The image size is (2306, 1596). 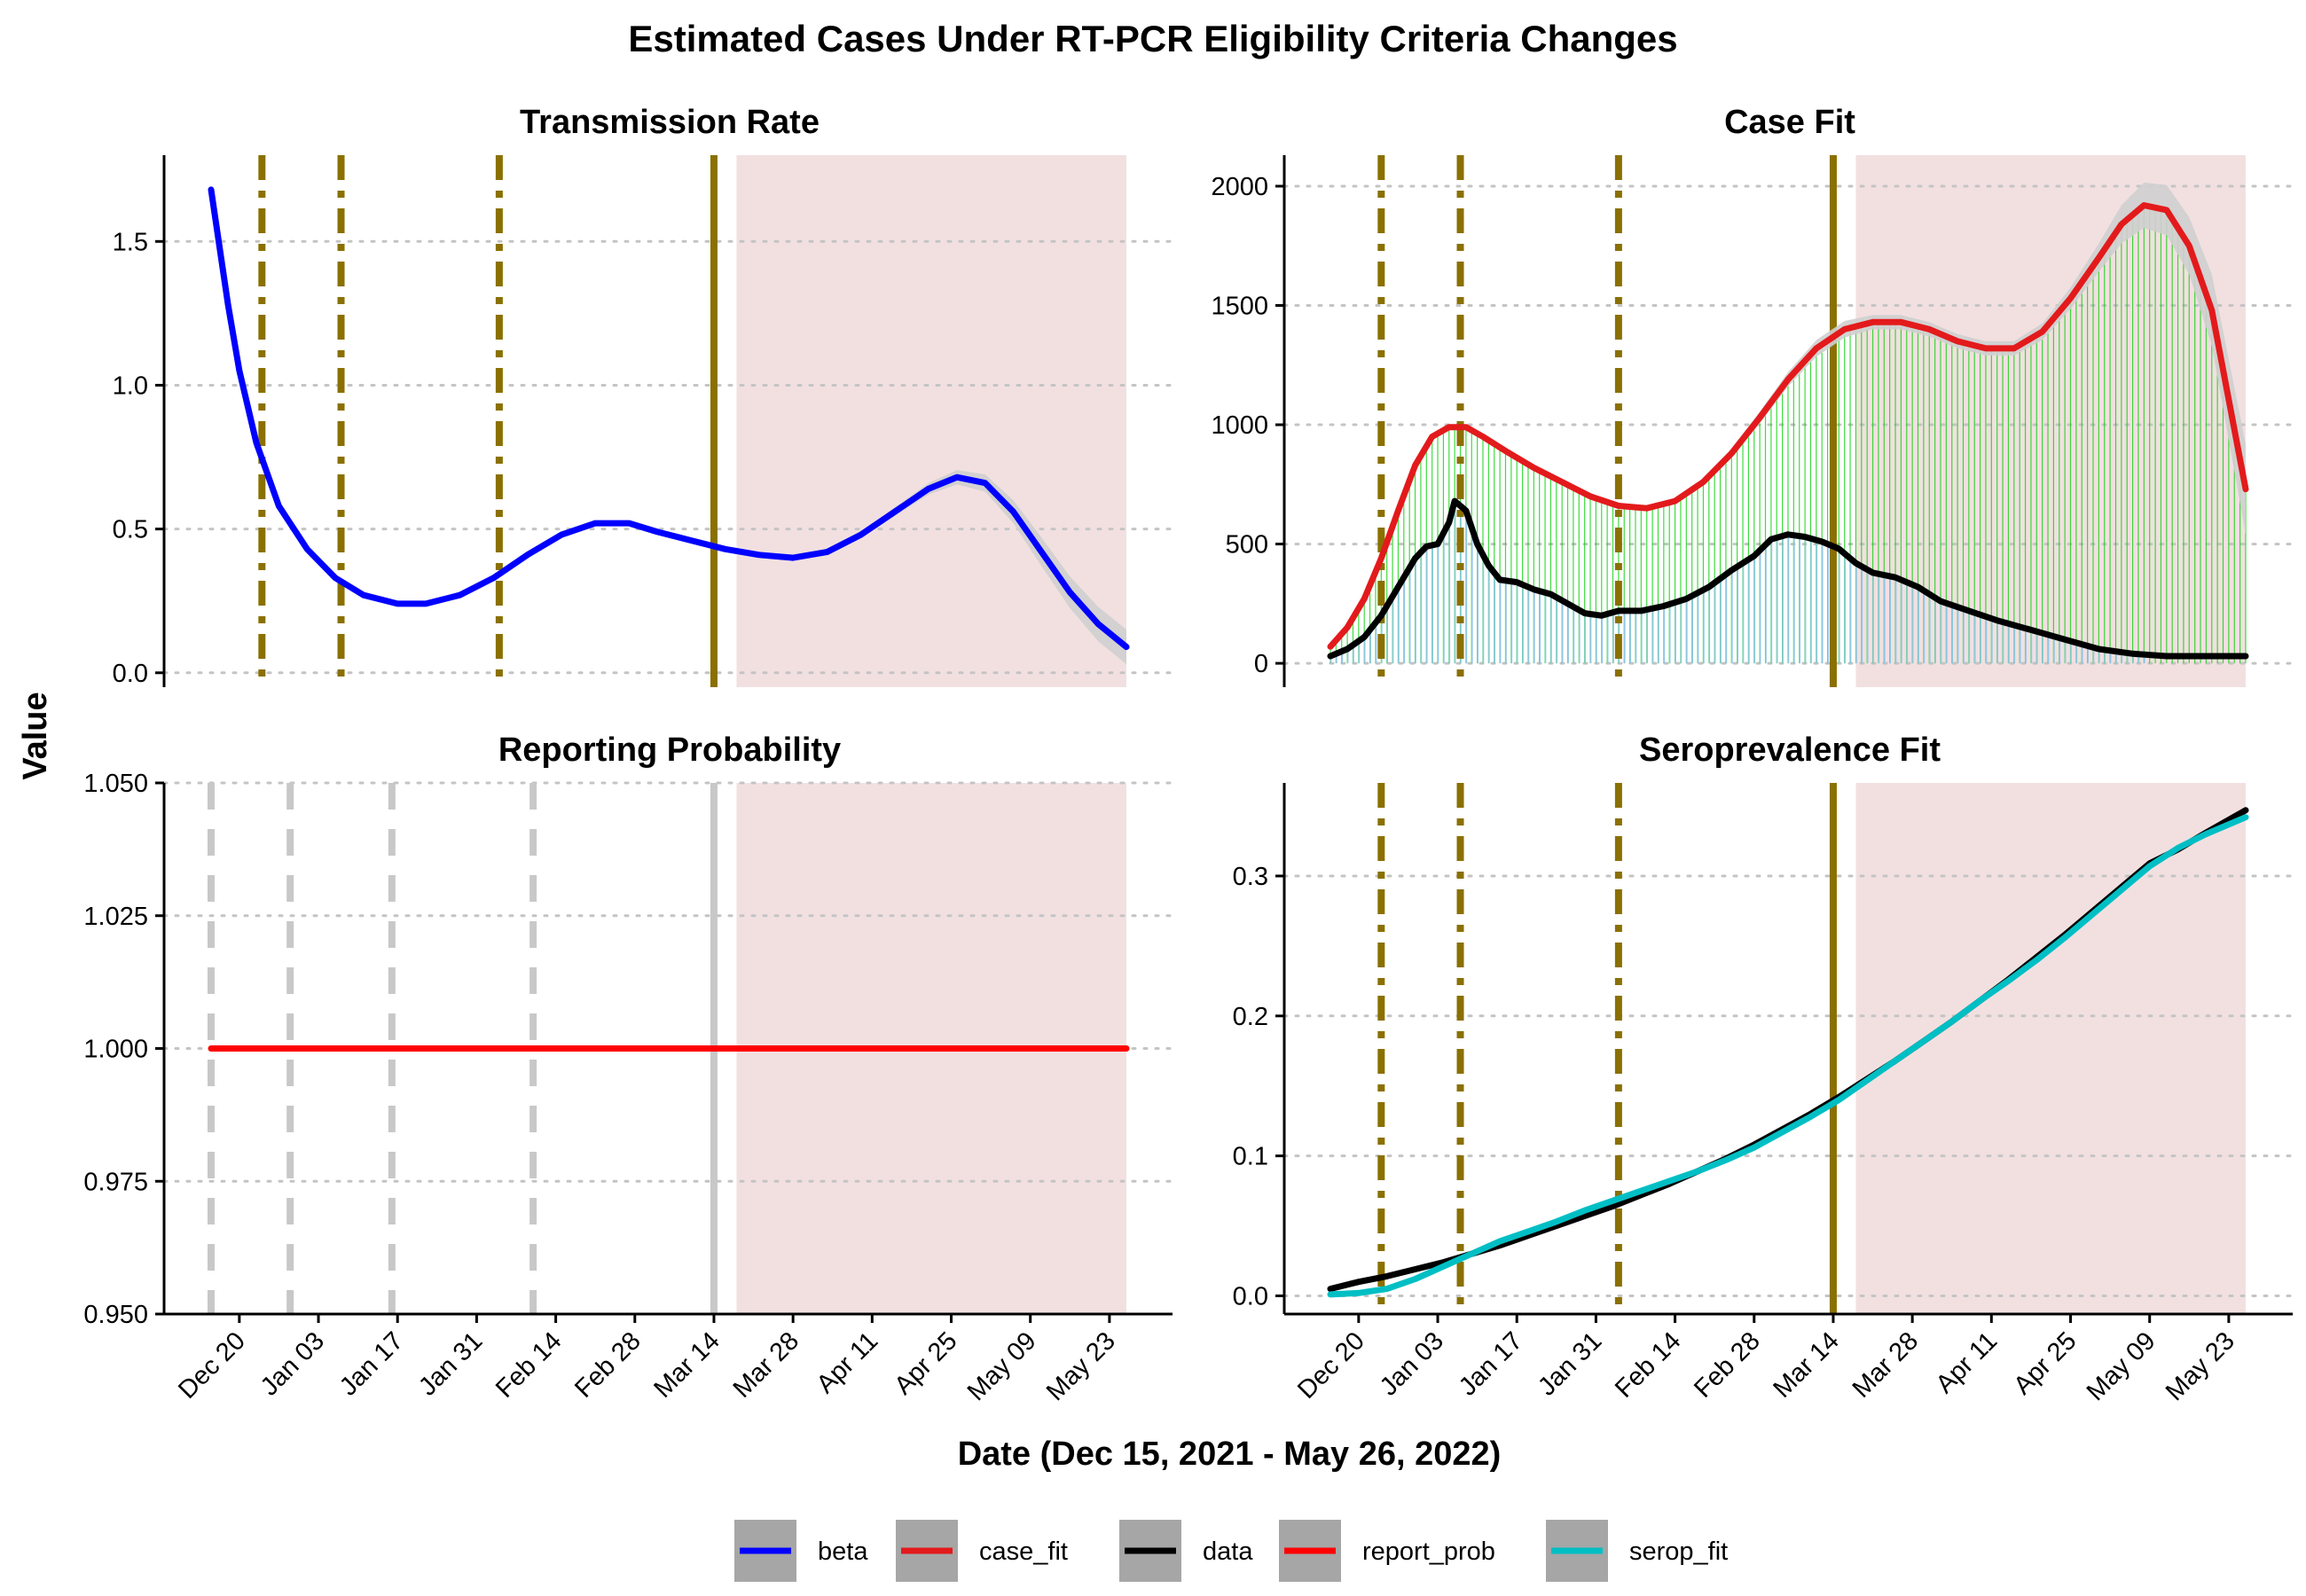 What do you see at coordinates (1023, 1551) in the screenshot?
I see `legend-label-case_fit: case_fit` at bounding box center [1023, 1551].